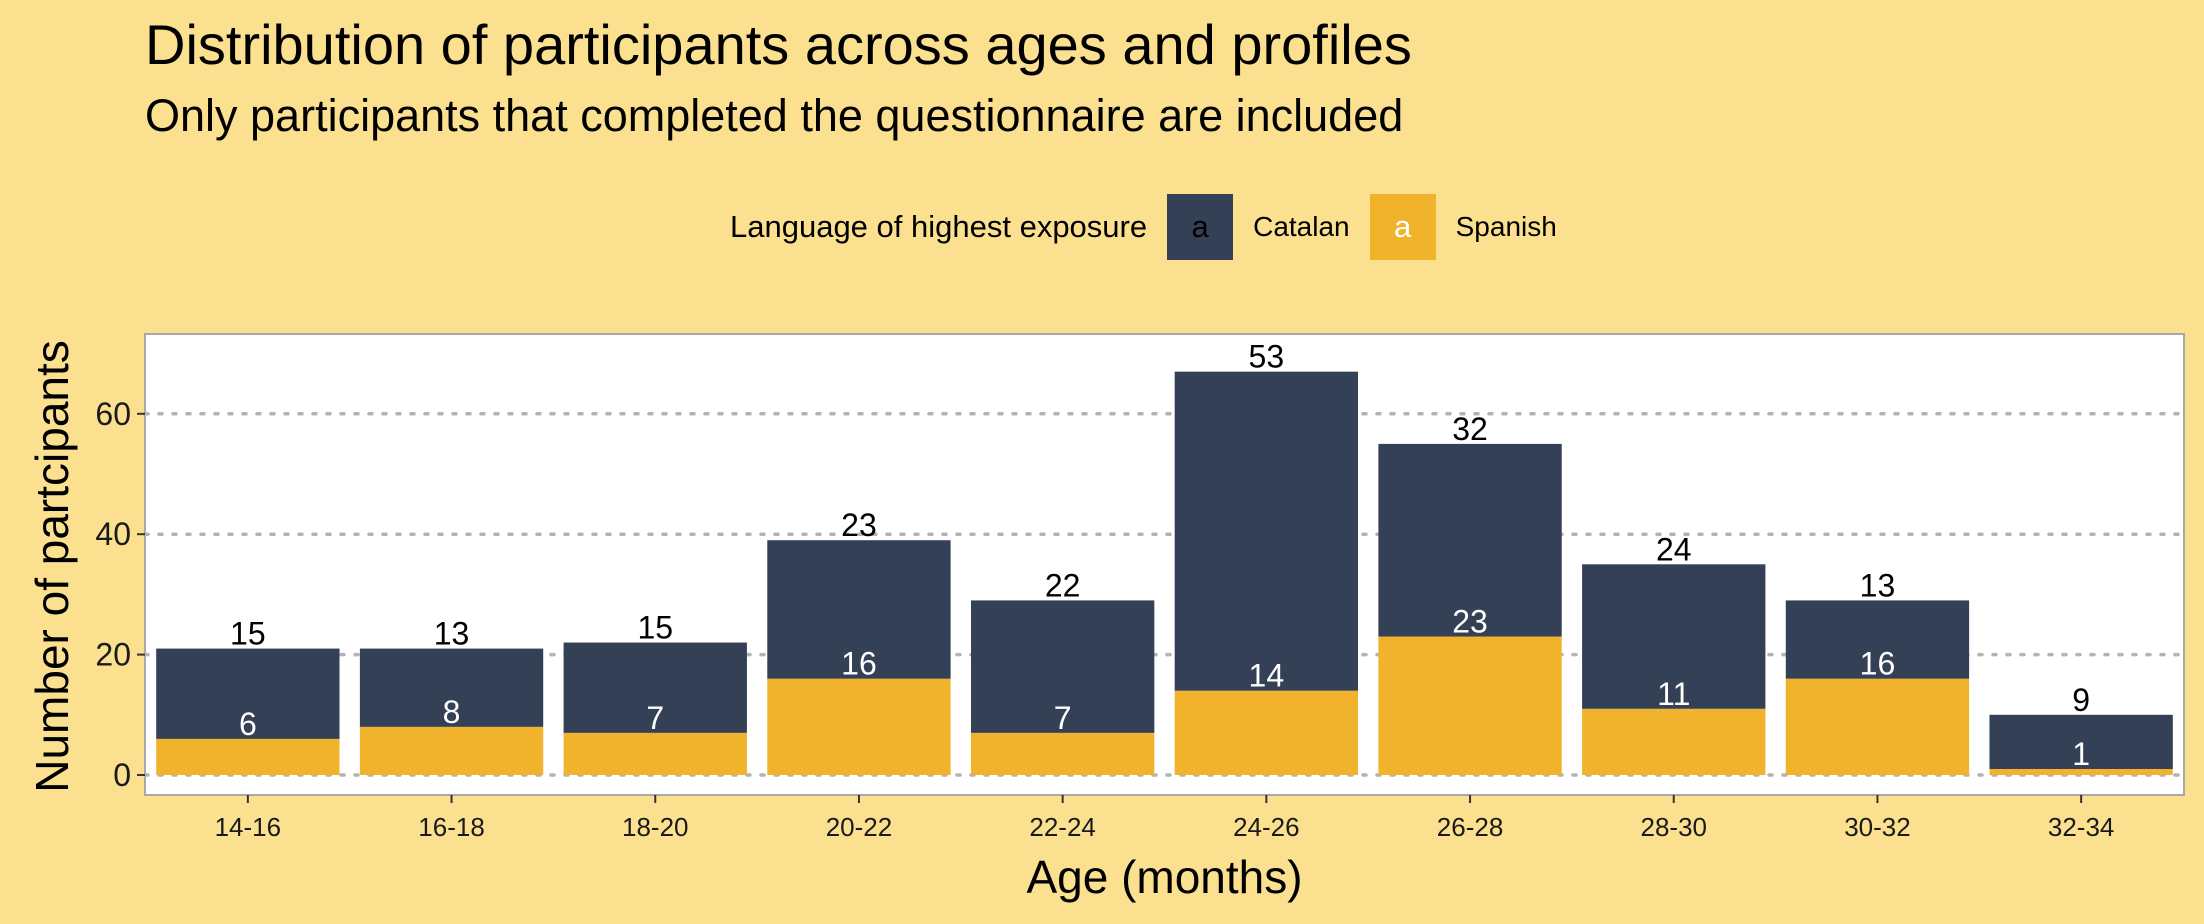 The width and height of the screenshot is (2204, 924). Describe the element at coordinates (2081, 700) in the screenshot. I see `data-label-catalan: 9` at that location.